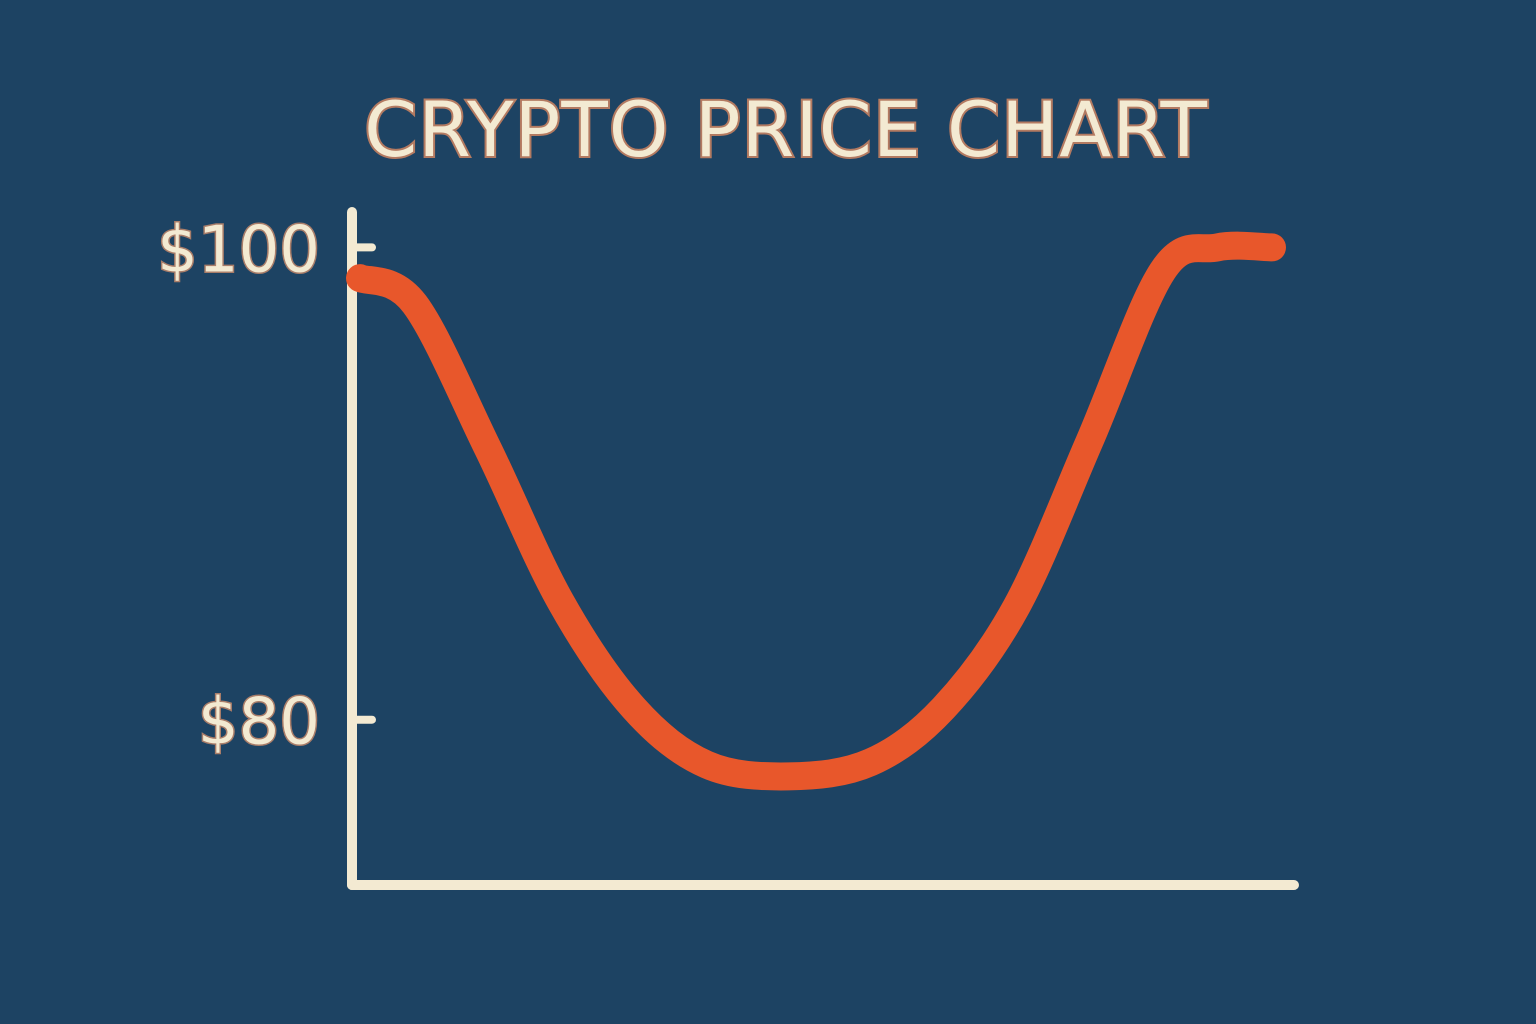 The height and width of the screenshot is (1024, 1536). Describe the element at coordinates (259, 723) in the screenshot. I see `y-tick-label: $80` at that location.